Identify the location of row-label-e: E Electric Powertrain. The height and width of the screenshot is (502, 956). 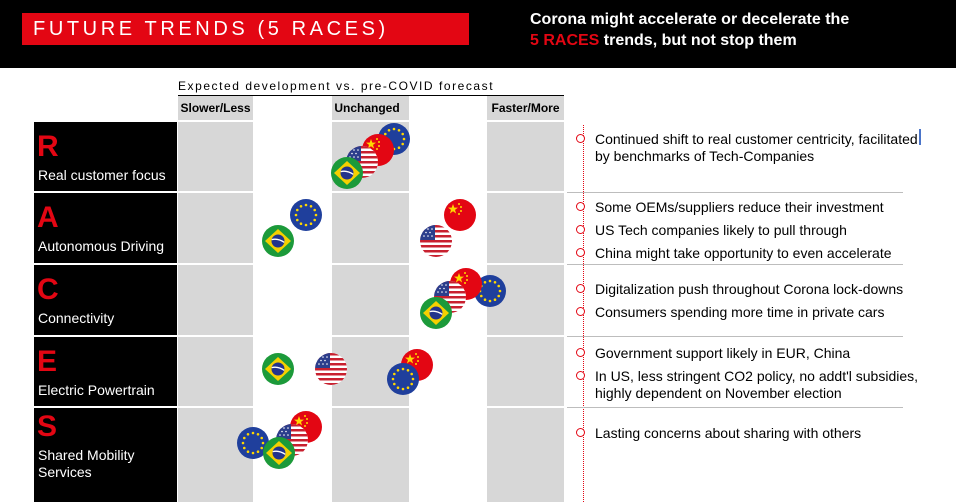
(105, 371).